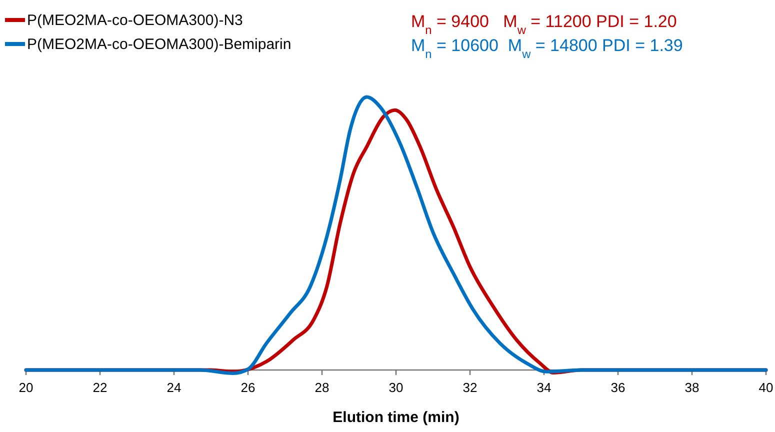 This screenshot has width=775, height=432. What do you see at coordinates (544, 24) in the screenshot?
I see `text: M$_{n}$ = 9400 M$_{w}$ = 11200 PDI = 1.20` at bounding box center [544, 24].